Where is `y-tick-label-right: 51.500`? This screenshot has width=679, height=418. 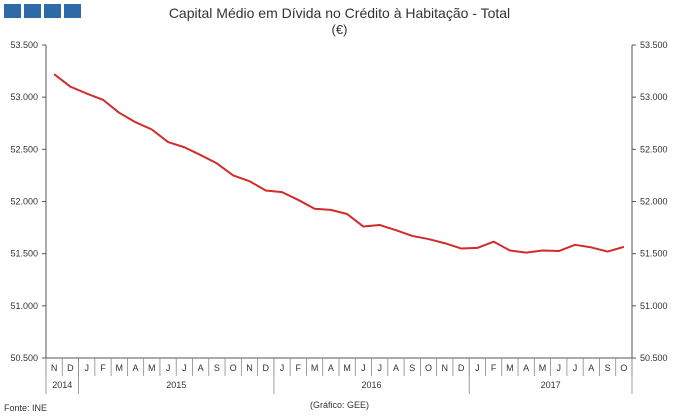
y-tick-label-right: 51.500 is located at coordinates (654, 254).